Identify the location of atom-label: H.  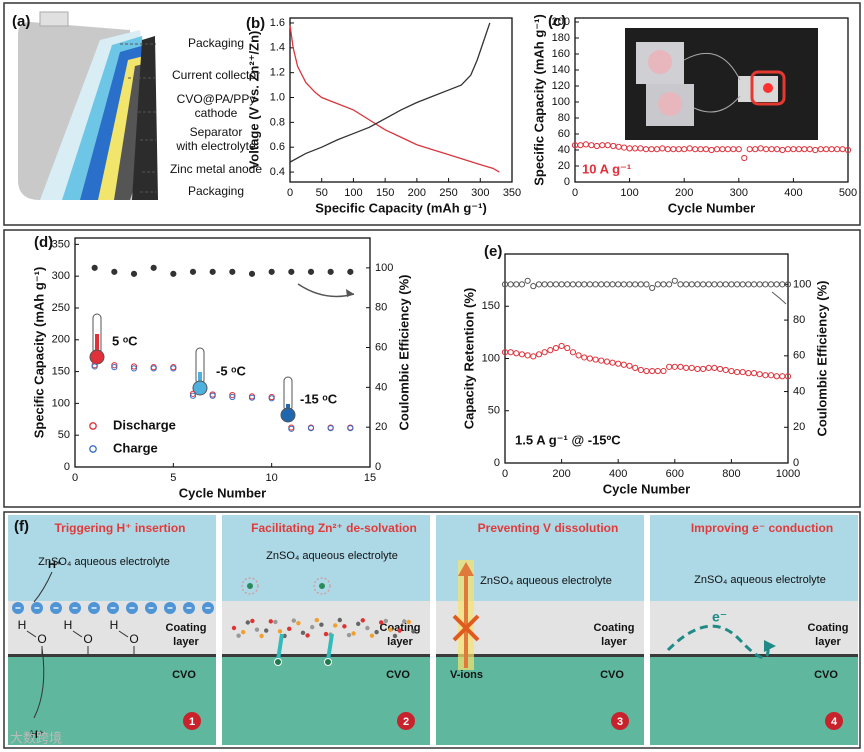
(114, 625).